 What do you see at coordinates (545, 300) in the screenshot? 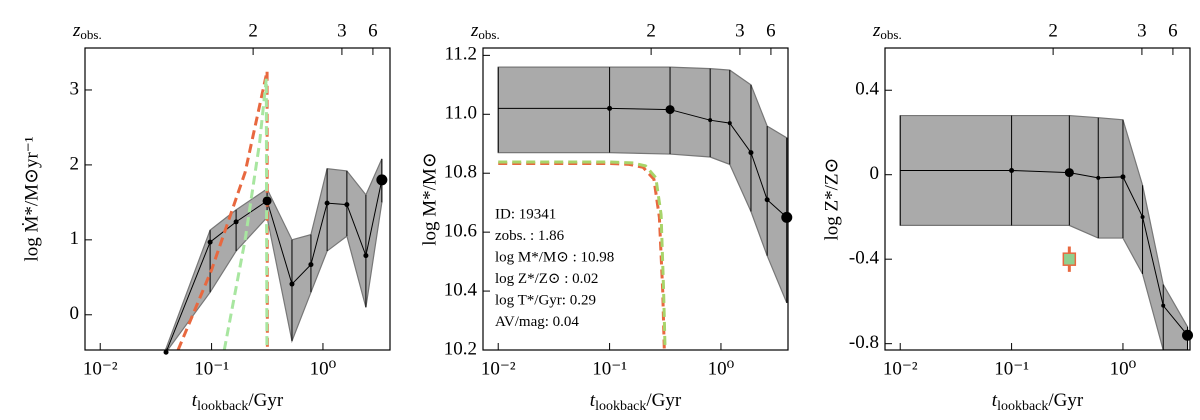
I see `annotation: log T*/Gyr: 0.29` at bounding box center [545, 300].